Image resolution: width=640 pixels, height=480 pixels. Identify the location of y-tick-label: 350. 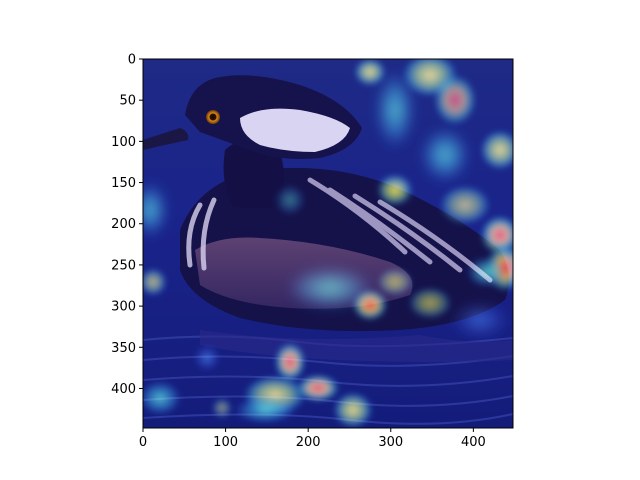
(123, 348).